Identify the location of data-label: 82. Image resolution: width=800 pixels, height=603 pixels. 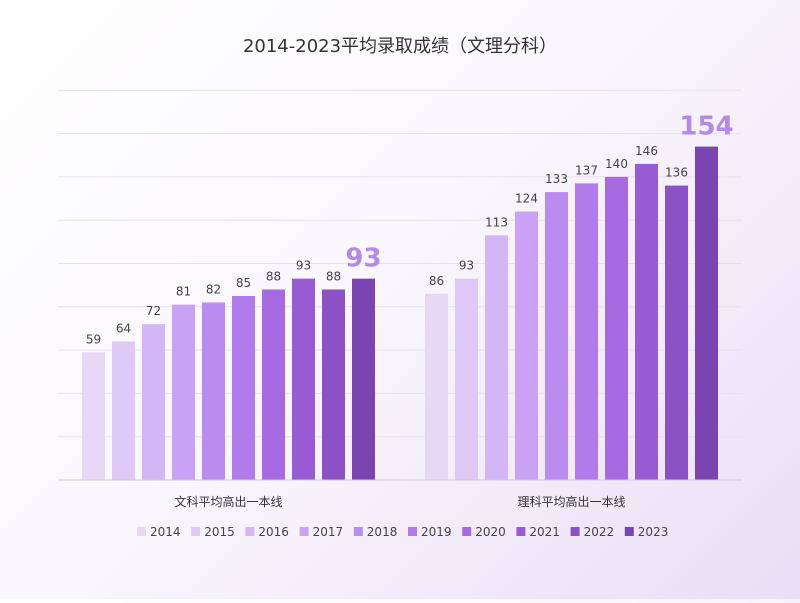
(213, 289).